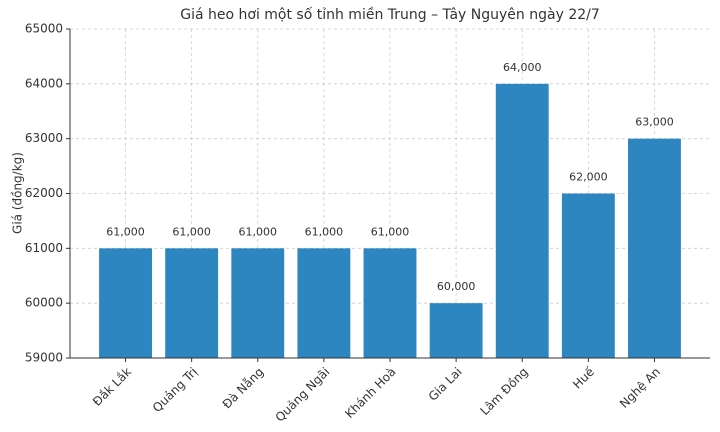  Describe the element at coordinates (44, 138) in the screenshot. I see `y-tick-label: 63000` at that location.